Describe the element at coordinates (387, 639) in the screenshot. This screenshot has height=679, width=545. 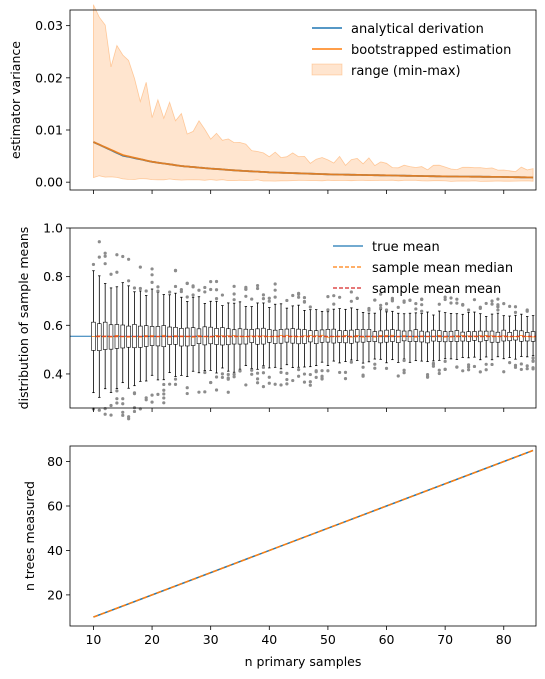
I see `trees-x-tick-label: 60` at that location.